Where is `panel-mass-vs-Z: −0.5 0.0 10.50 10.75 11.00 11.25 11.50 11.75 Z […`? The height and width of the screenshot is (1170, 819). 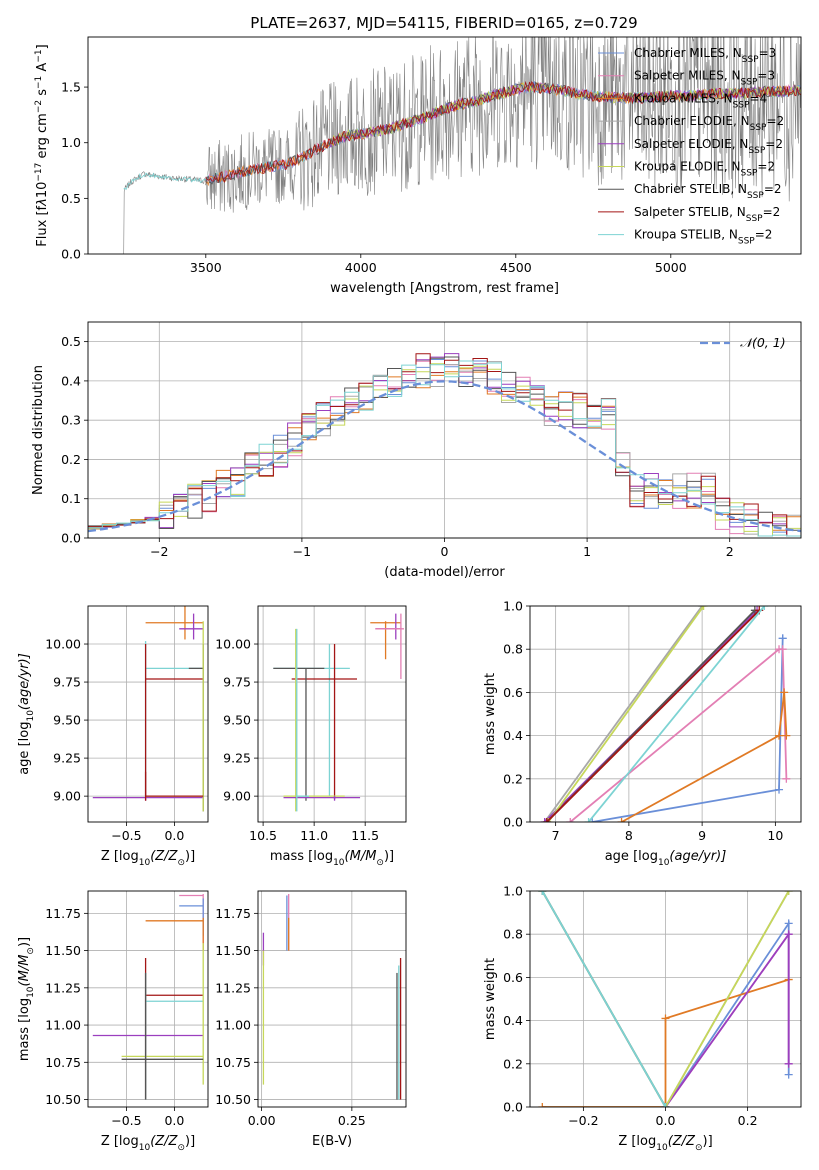
panel-mass-vs-Z: −0.5 0.0 10.50 10.75 11.00 11.25 11.50 11.75 Z [… is located at coordinates (113, 1021).